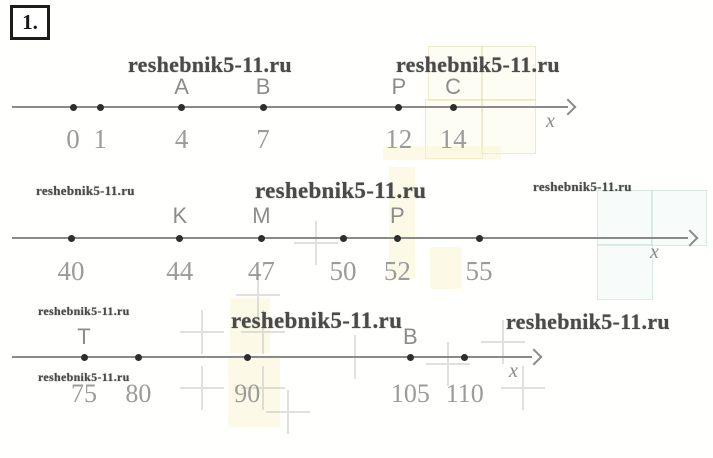 This screenshot has width=713, height=458. What do you see at coordinates (181, 86) in the screenshot?
I see `point-letter-A: A` at bounding box center [181, 86].